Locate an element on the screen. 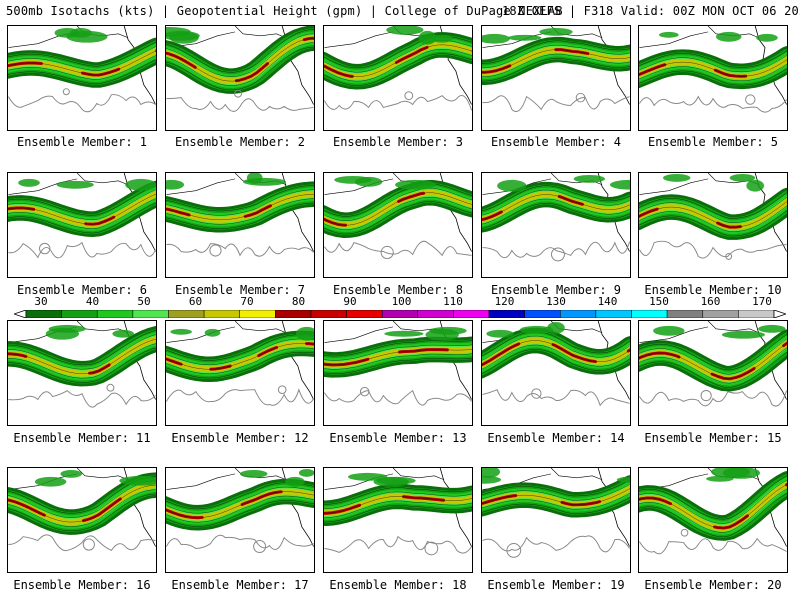 The image size is (800, 600). ensemble-member-label: Ensemble Member: 11 is located at coordinates (82, 438).